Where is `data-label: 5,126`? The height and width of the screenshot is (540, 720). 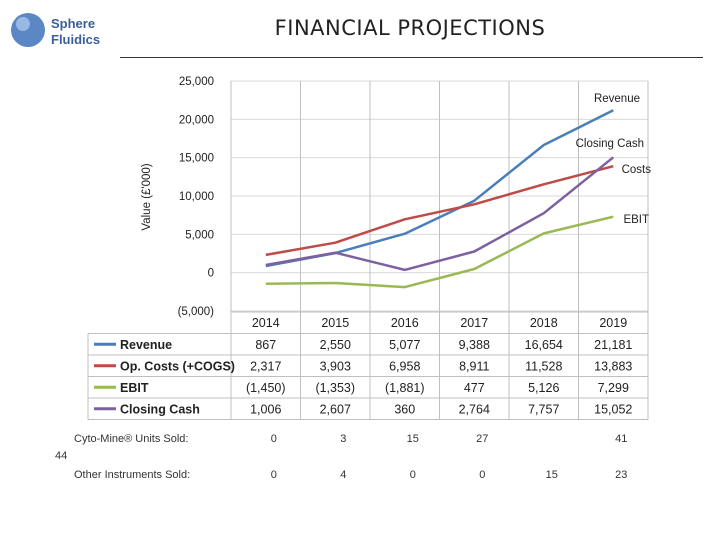
data-label: 5,126 is located at coordinates (543, 388).